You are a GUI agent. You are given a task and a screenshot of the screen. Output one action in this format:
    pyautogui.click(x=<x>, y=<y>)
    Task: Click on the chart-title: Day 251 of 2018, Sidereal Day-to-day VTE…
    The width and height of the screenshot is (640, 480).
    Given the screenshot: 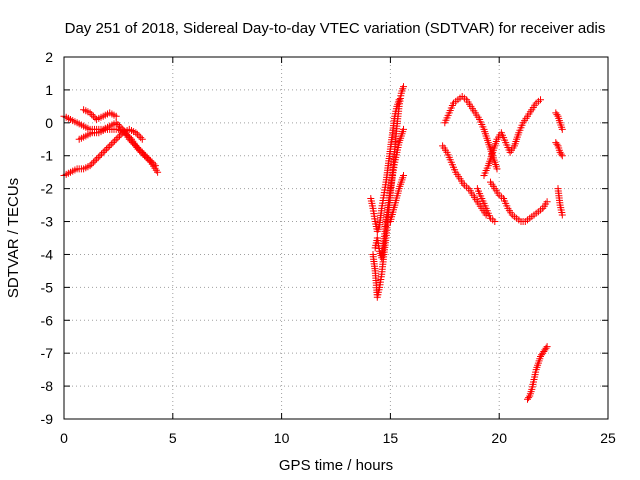 What is the action you would take?
    pyautogui.click(x=335, y=28)
    